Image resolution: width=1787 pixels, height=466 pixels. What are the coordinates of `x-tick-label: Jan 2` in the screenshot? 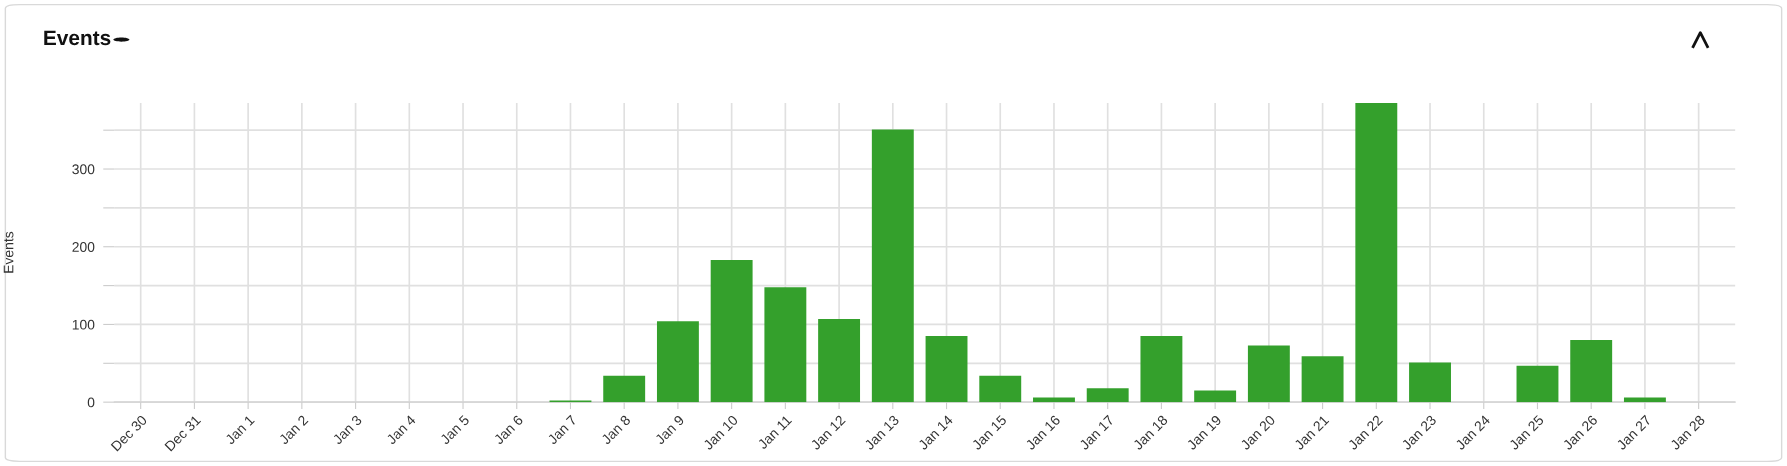 It's located at (293, 430).